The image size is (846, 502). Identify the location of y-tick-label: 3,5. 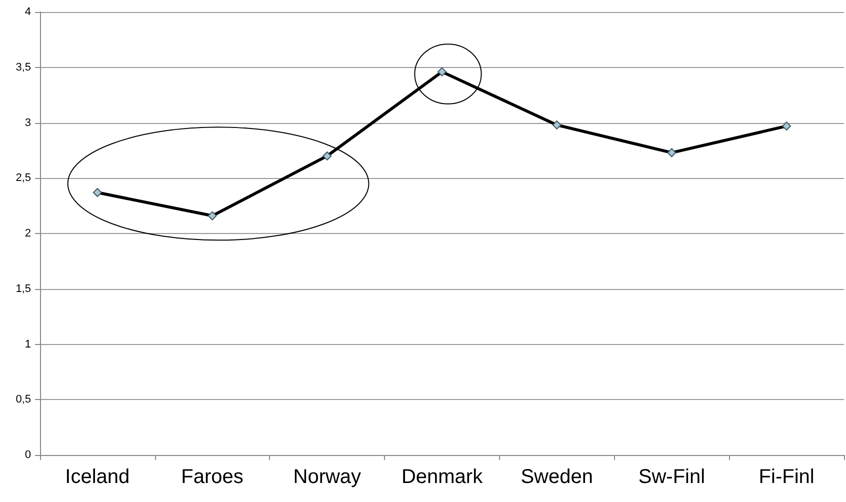
(23, 67).